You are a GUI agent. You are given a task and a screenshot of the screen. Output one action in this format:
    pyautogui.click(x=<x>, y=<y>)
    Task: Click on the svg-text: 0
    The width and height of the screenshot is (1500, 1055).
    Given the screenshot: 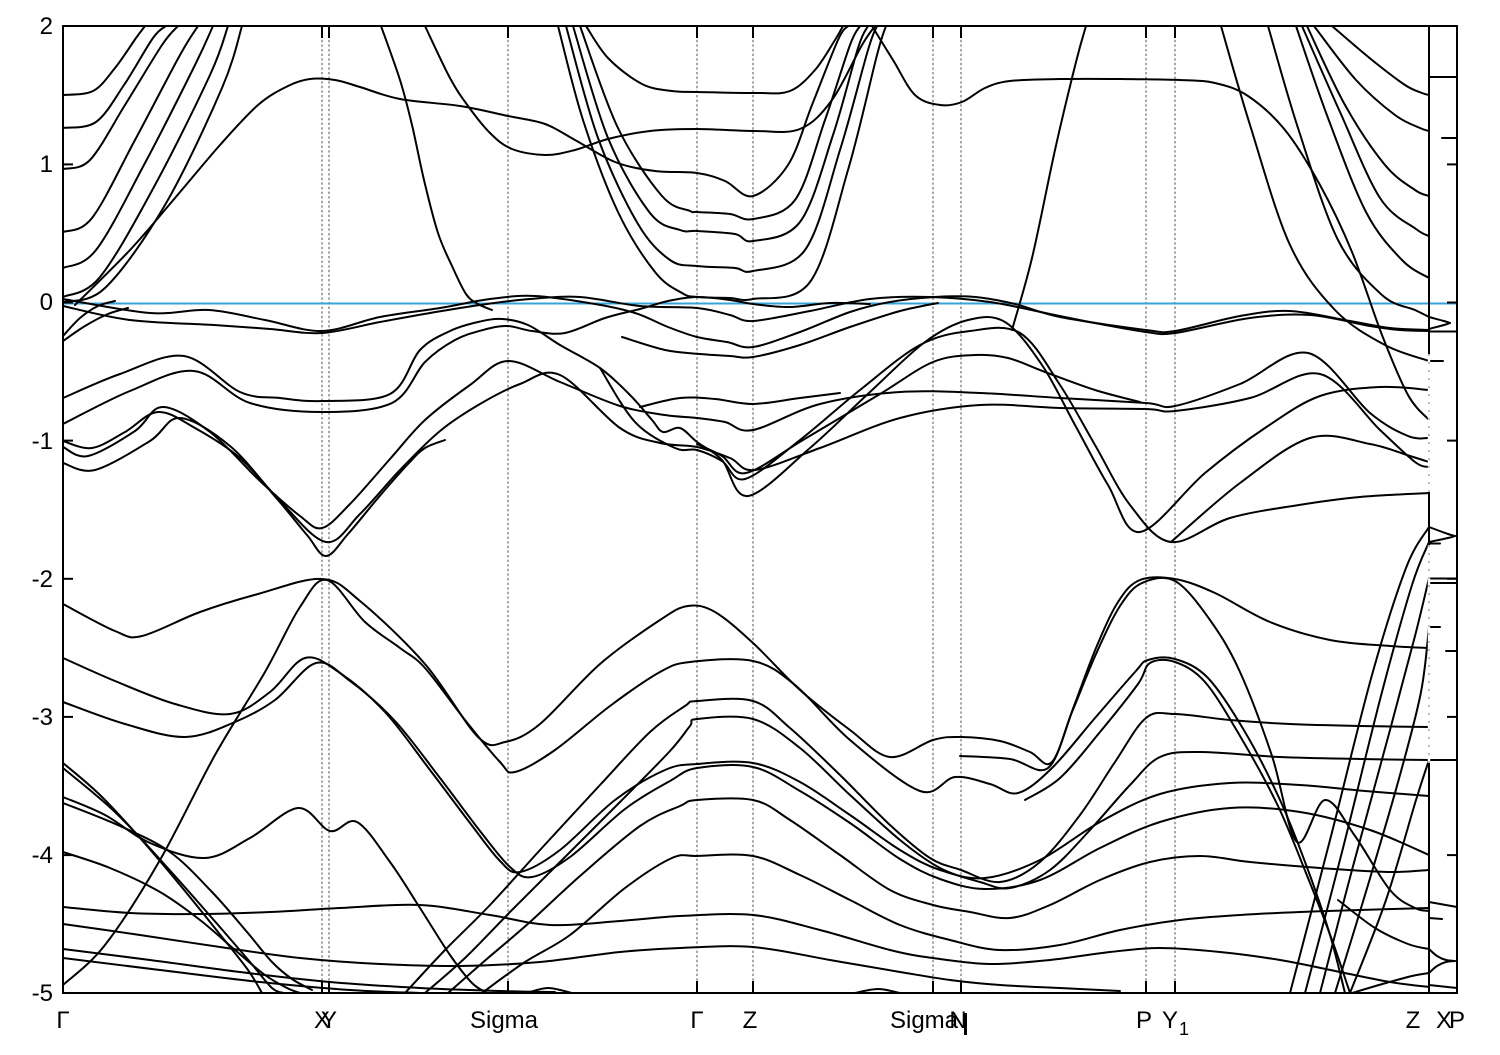 What is the action you would take?
    pyautogui.click(x=46, y=302)
    